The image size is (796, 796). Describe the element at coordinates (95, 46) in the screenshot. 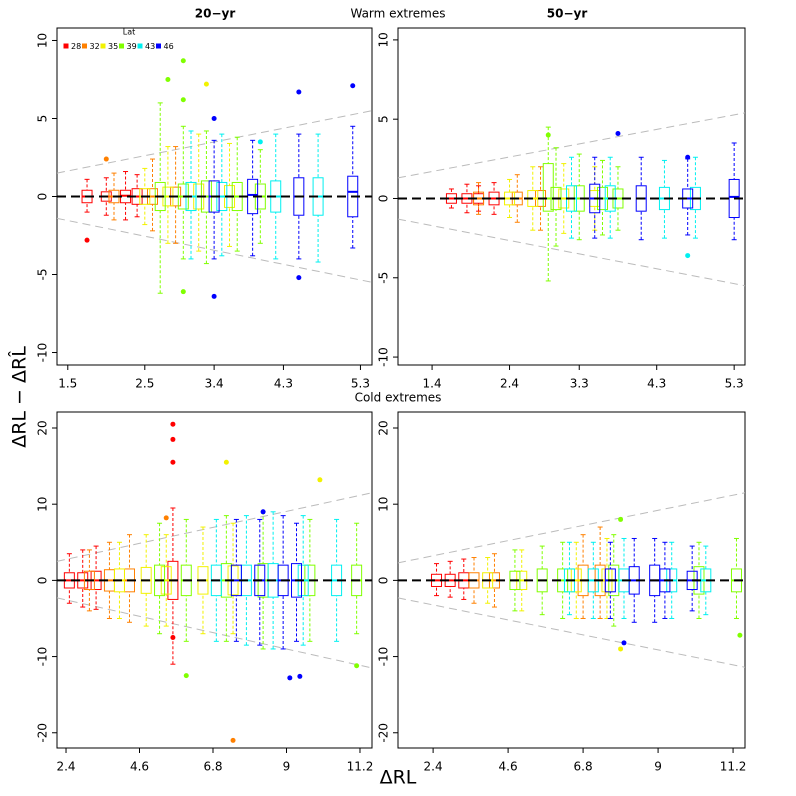

I see `legend-label: 32` at that location.